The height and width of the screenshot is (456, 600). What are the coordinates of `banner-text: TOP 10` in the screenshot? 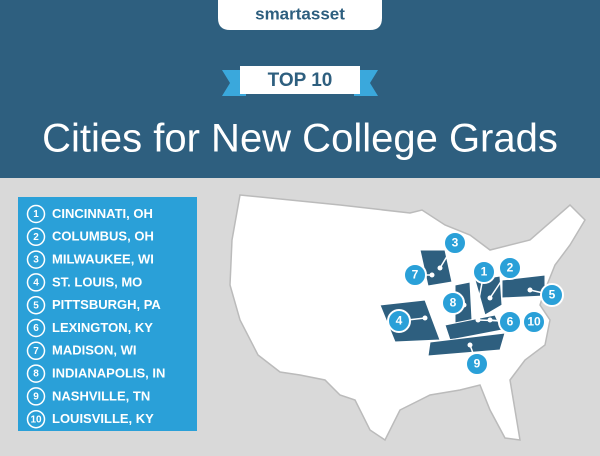 It's located at (300, 80).